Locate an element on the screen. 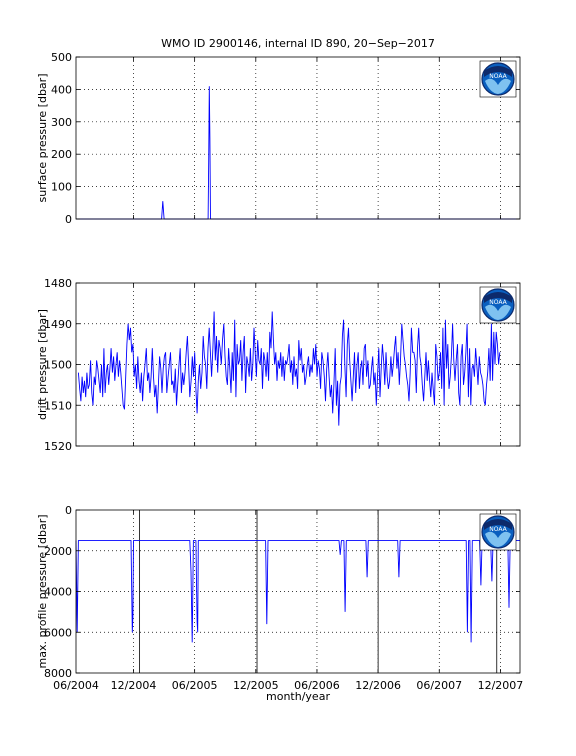 The image size is (576, 756). y-tick-label: 2000 is located at coordinates (58, 551).